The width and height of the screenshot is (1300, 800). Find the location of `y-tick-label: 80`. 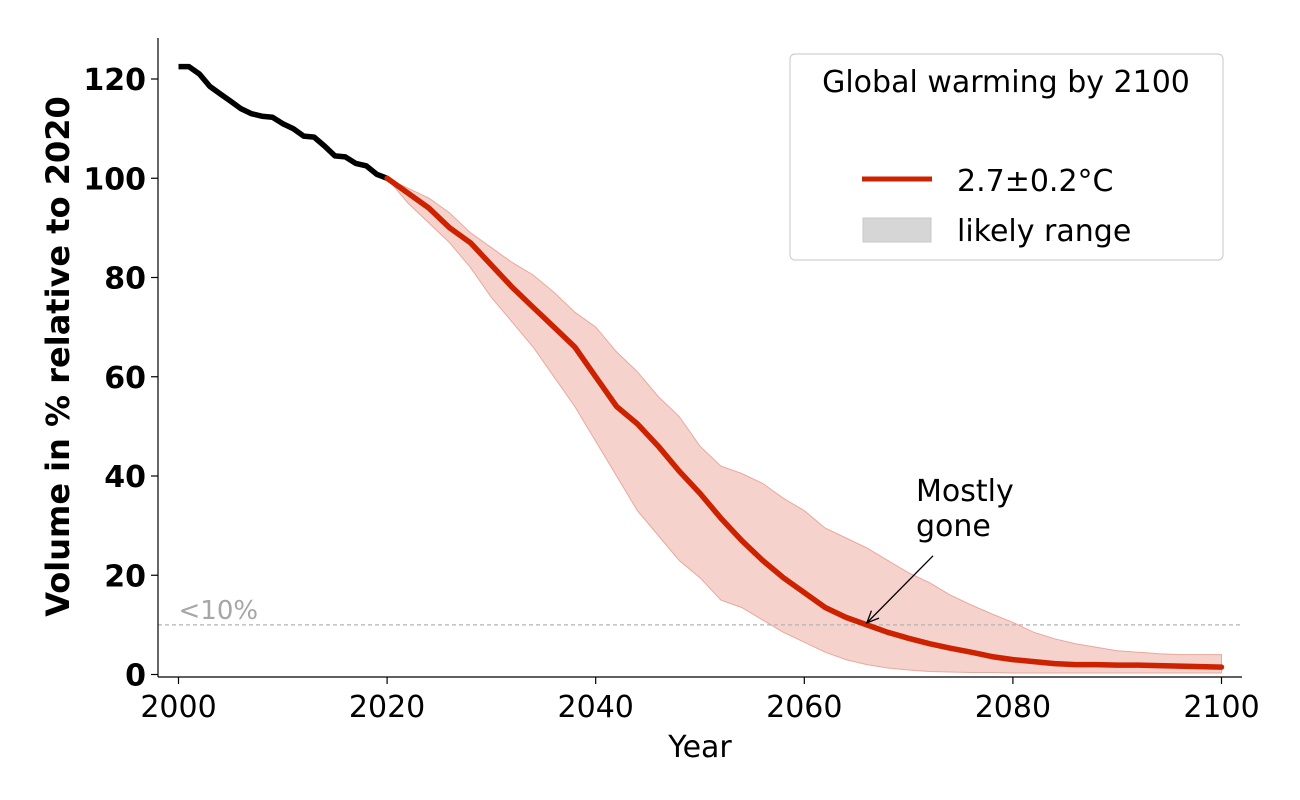

y-tick-label: 80 is located at coordinates (125, 279).